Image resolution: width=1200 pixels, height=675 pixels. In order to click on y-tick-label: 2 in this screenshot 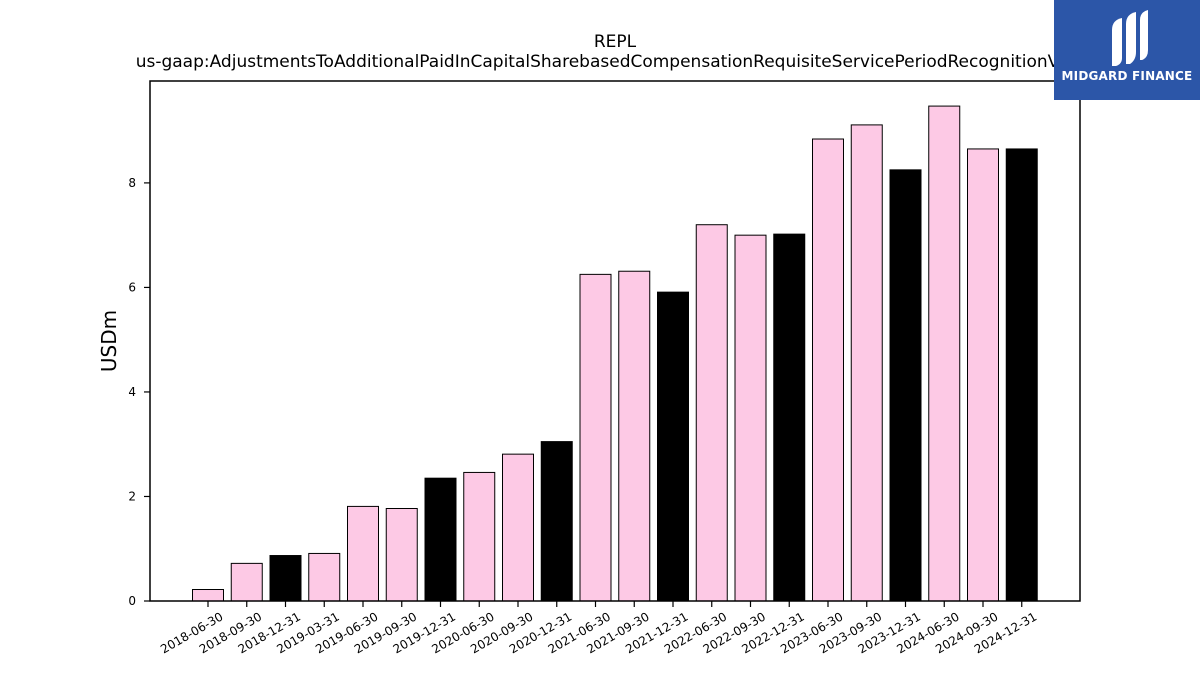, I will do `click(132, 496)`.